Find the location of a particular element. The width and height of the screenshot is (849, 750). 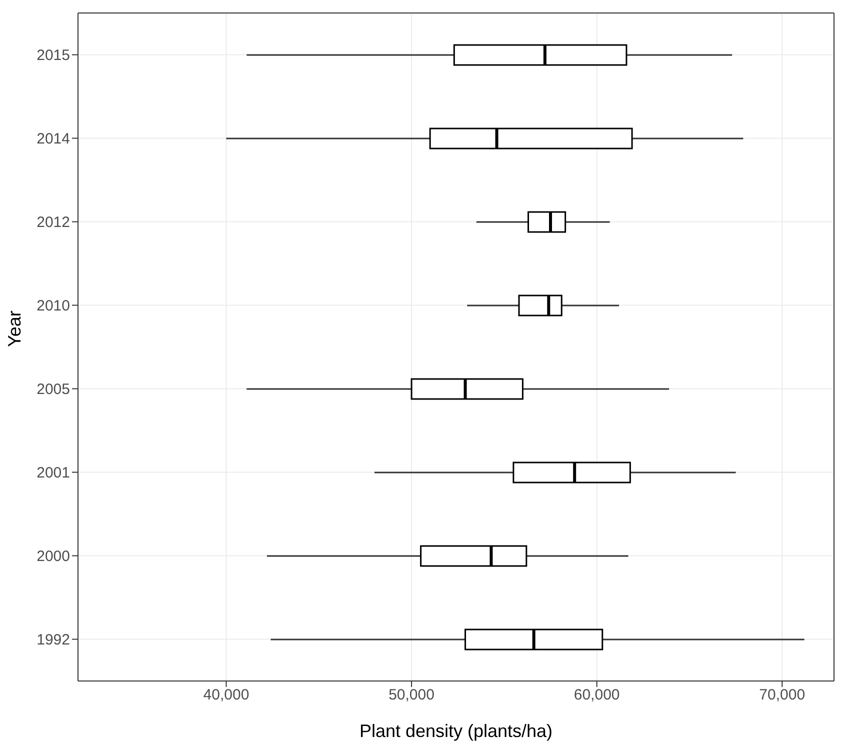

y-tick-label: 2014 is located at coordinates (53, 139).